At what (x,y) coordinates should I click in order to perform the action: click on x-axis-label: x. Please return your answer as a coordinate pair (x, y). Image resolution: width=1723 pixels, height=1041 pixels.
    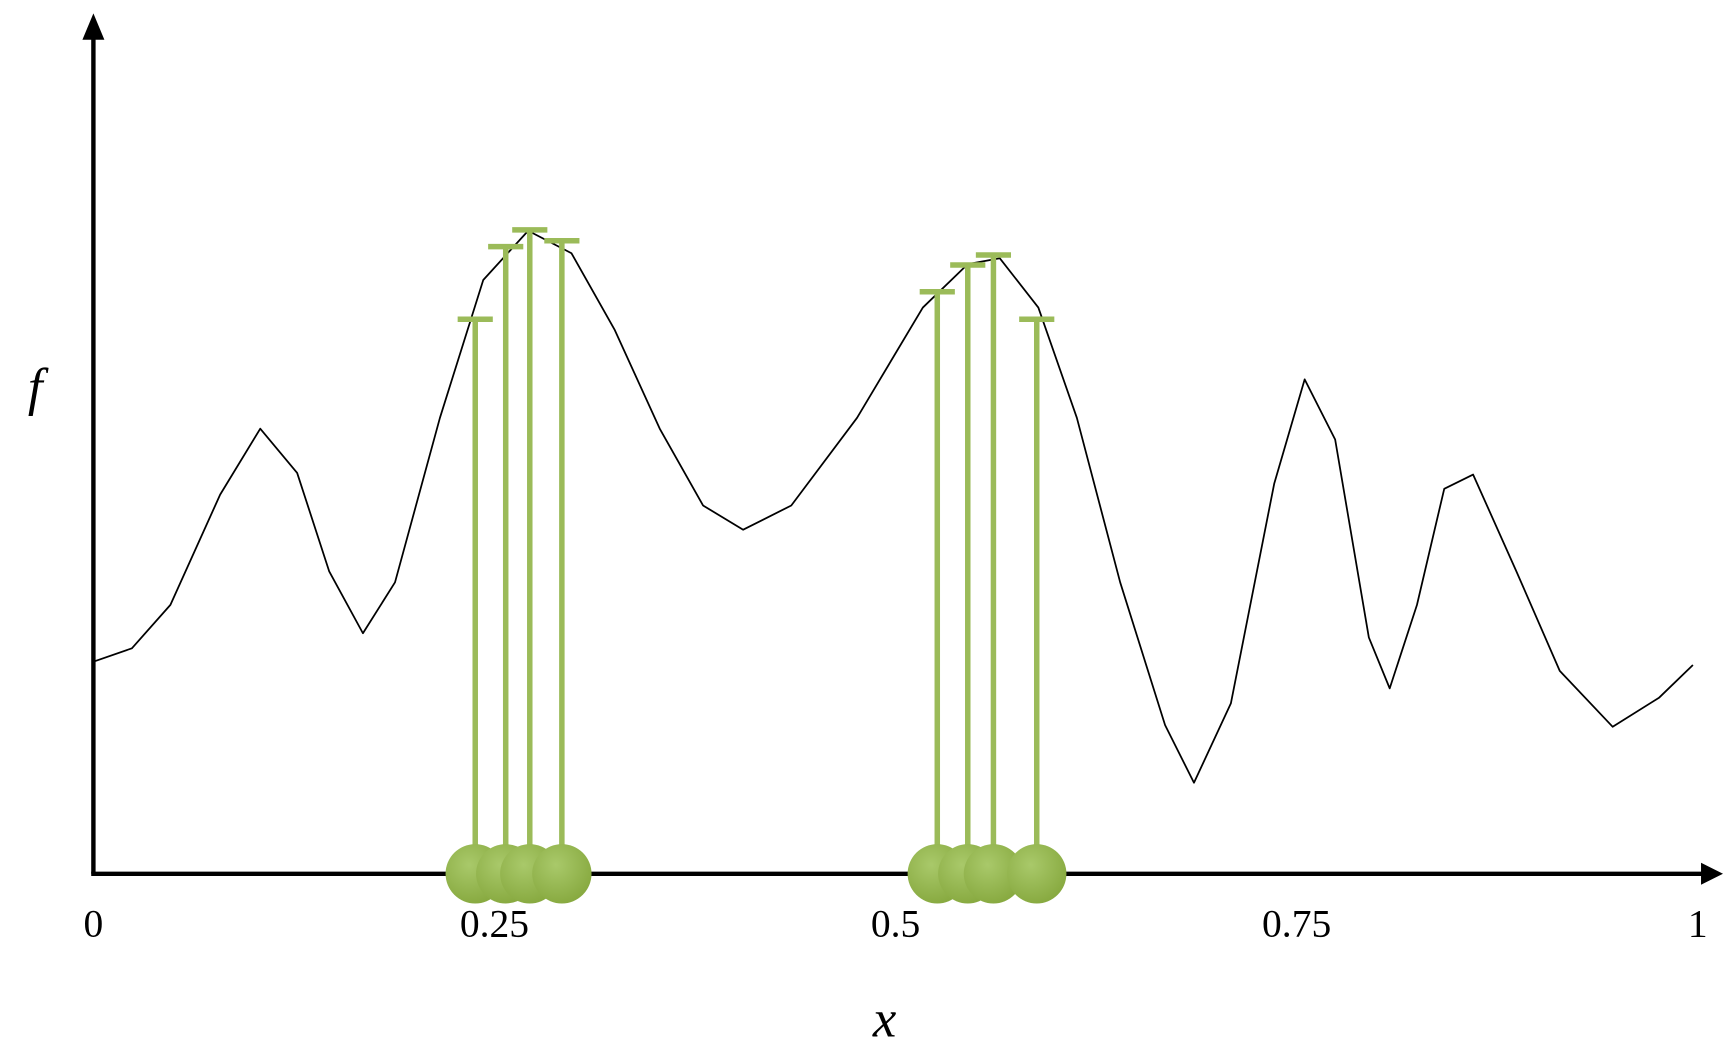
    Looking at the image, I should click on (884, 1015).